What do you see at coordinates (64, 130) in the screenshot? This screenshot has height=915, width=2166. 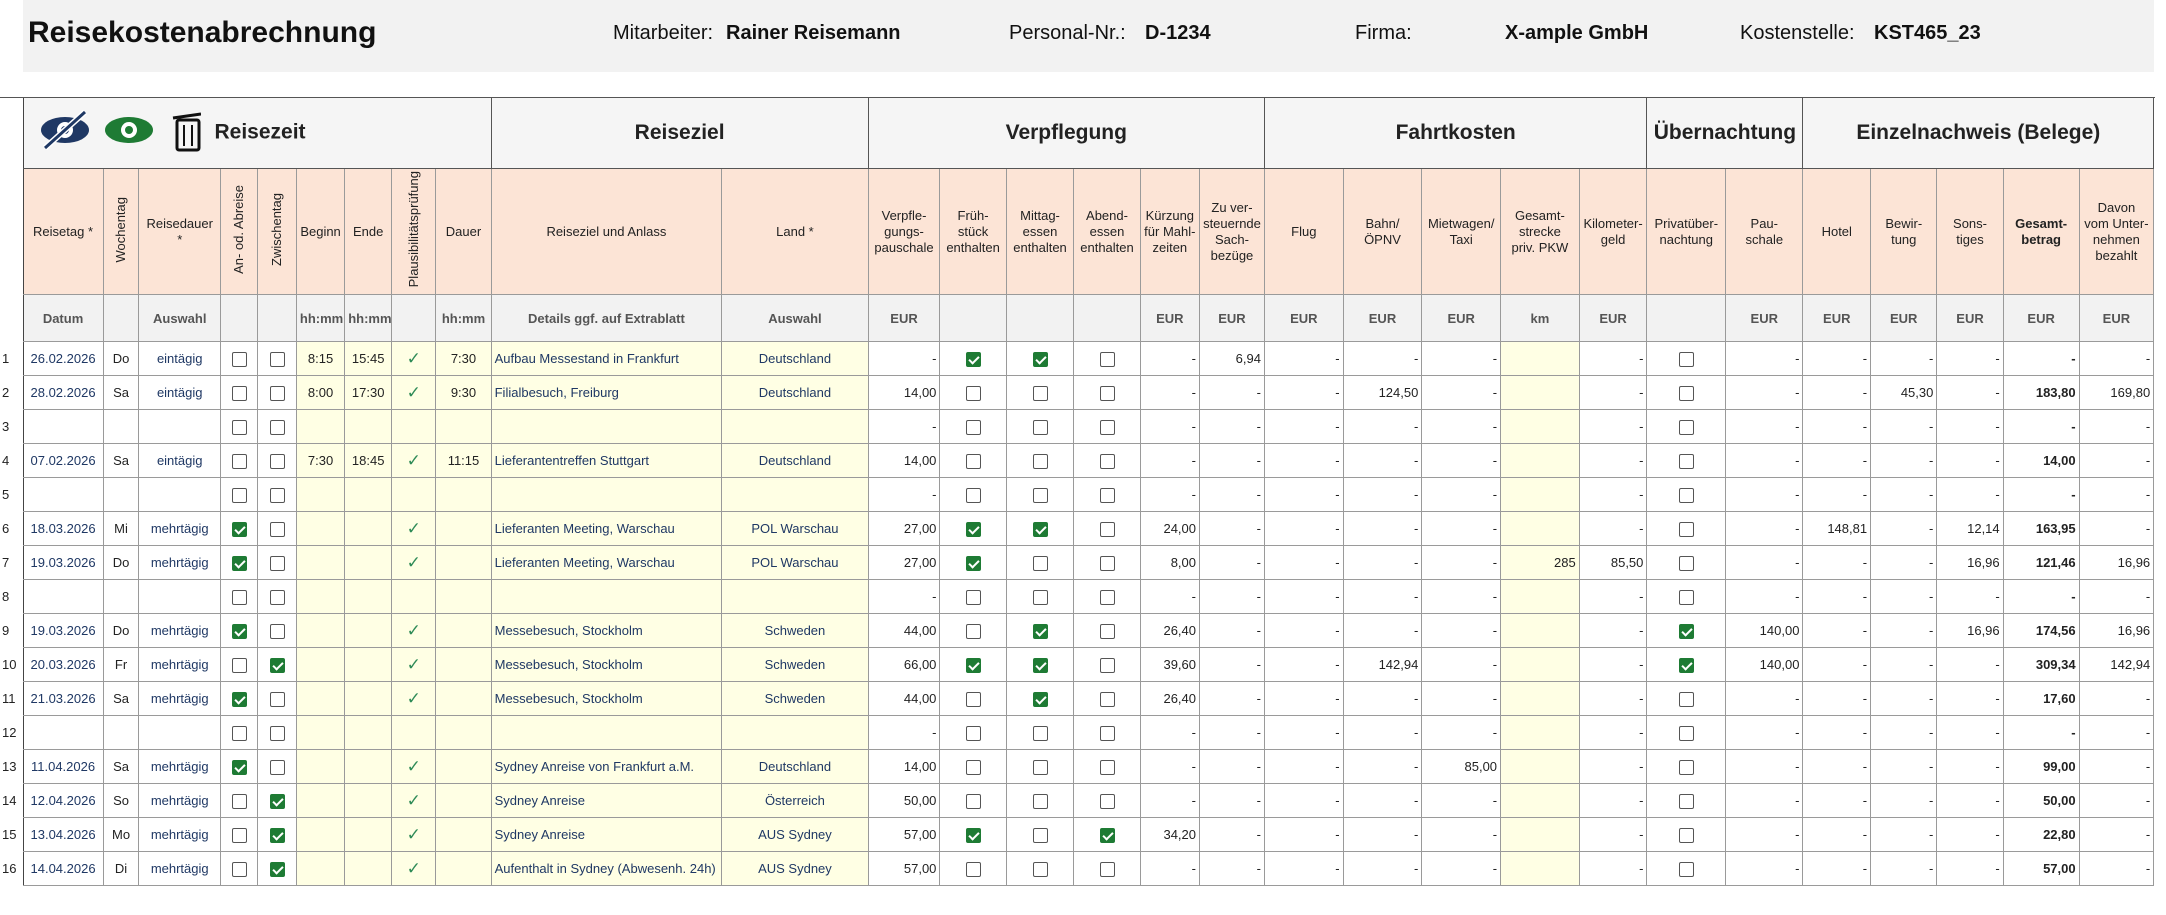 I see `hide-icon` at bounding box center [64, 130].